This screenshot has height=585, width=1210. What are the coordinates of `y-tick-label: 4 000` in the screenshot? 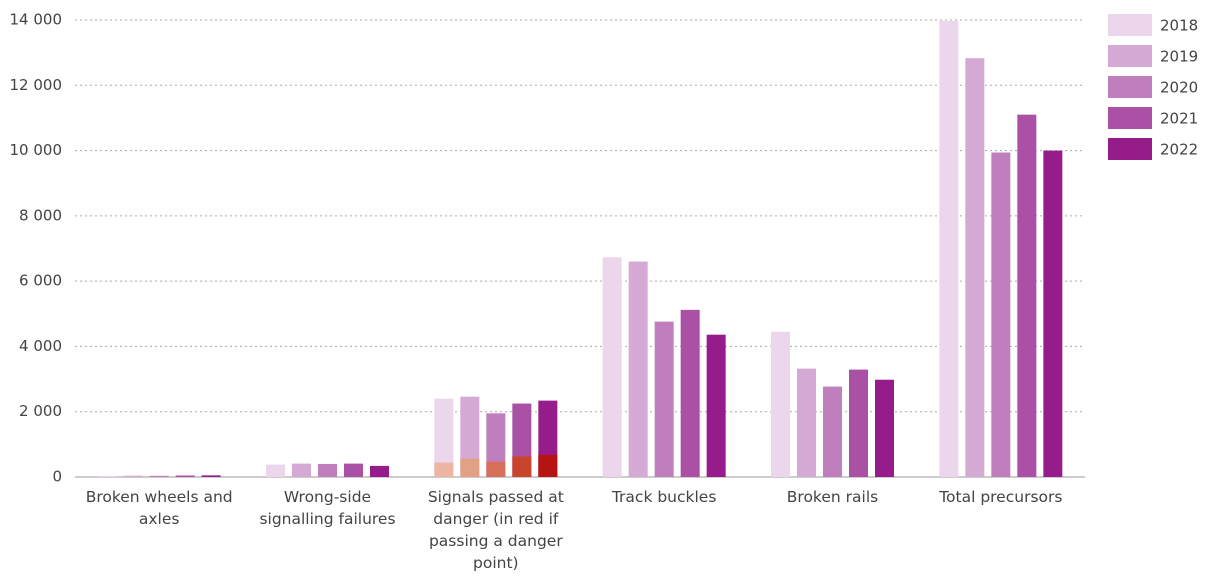 It's located at (40, 346).